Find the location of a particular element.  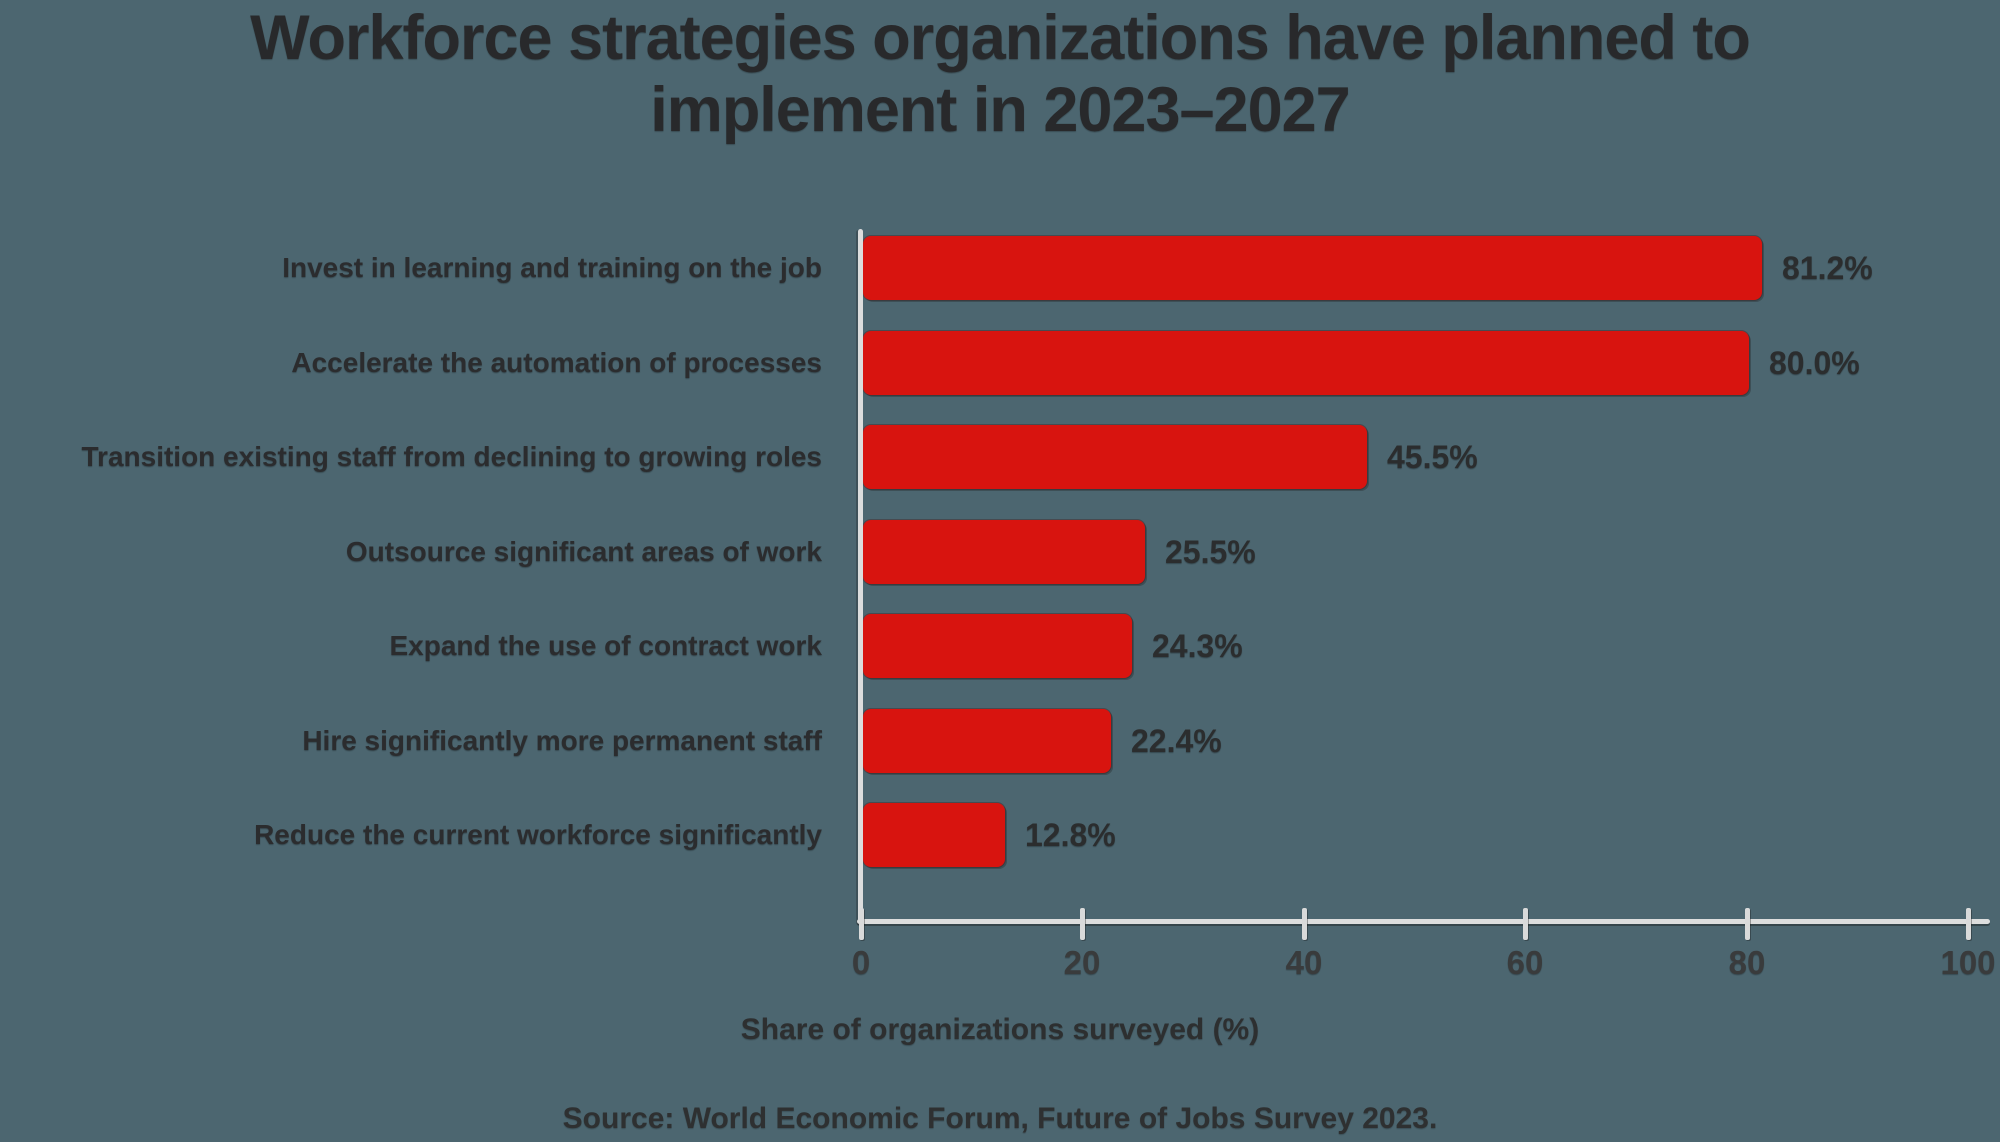

category-label: Accelerate the automation of processes is located at coordinates (556, 362).